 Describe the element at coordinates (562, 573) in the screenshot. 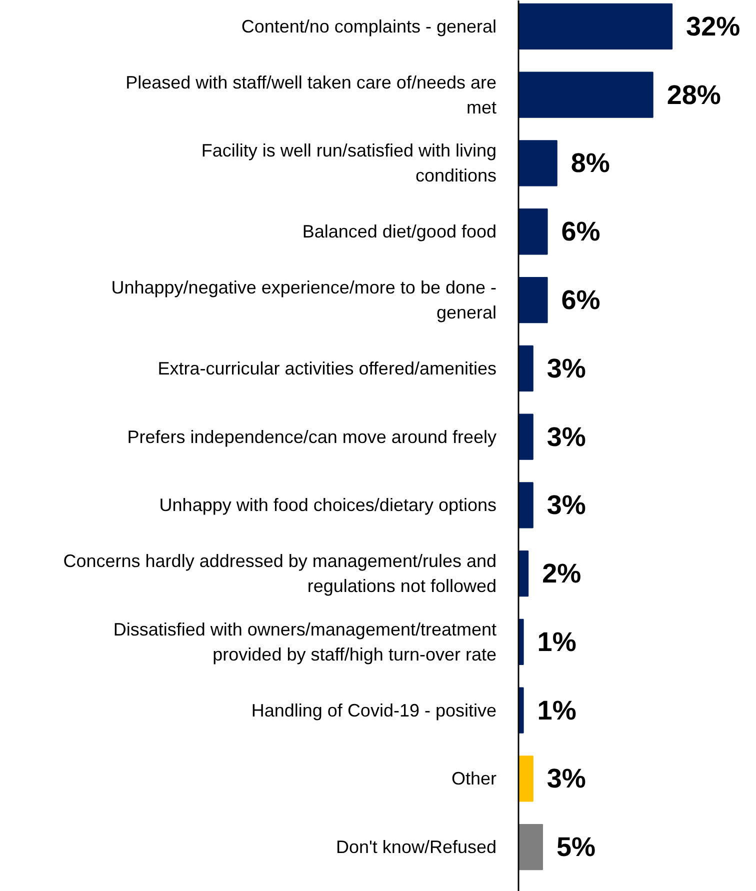

I see `data-label: 2%` at that location.